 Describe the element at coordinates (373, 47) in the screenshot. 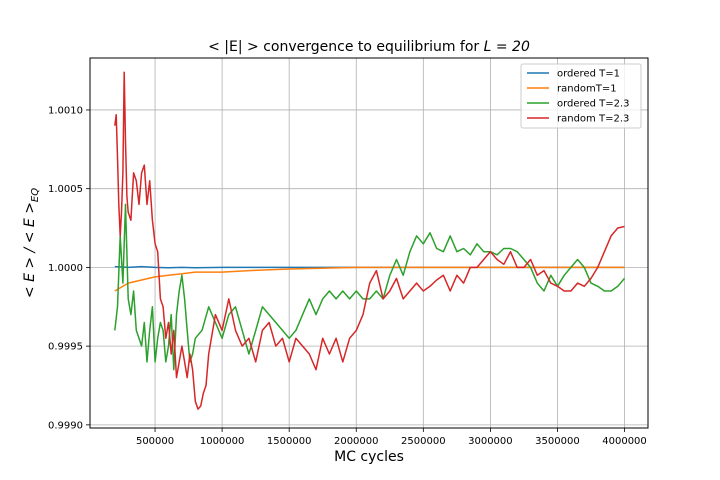

I see `chart-title-suffix: convergence to equilibrium for` at that location.